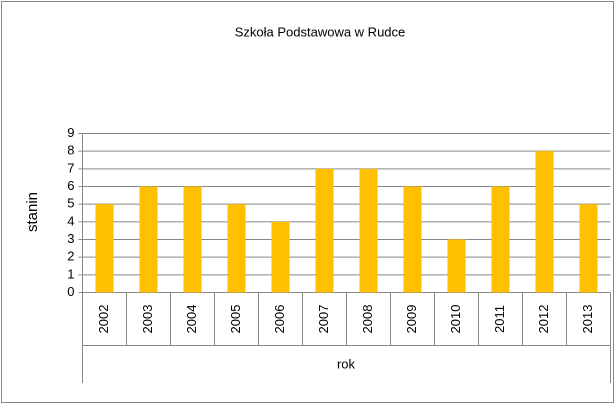 This screenshot has width=616, height=405. Describe the element at coordinates (147, 319) in the screenshot. I see `x-tick-label: 2003` at that location.